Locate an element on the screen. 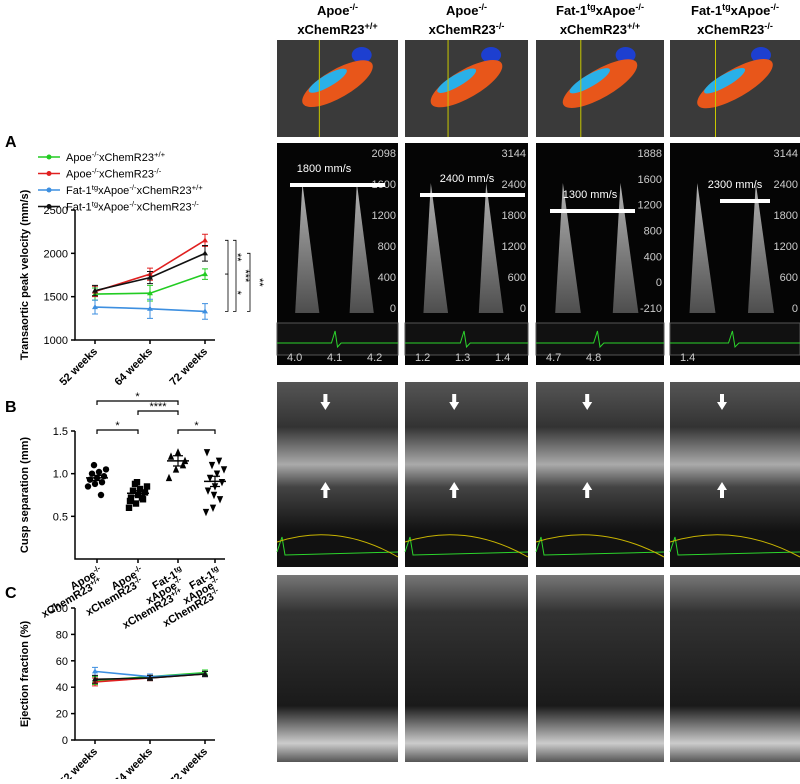 The height and width of the screenshot is (784, 800). time-label: 4.2 is located at coordinates (374, 358).